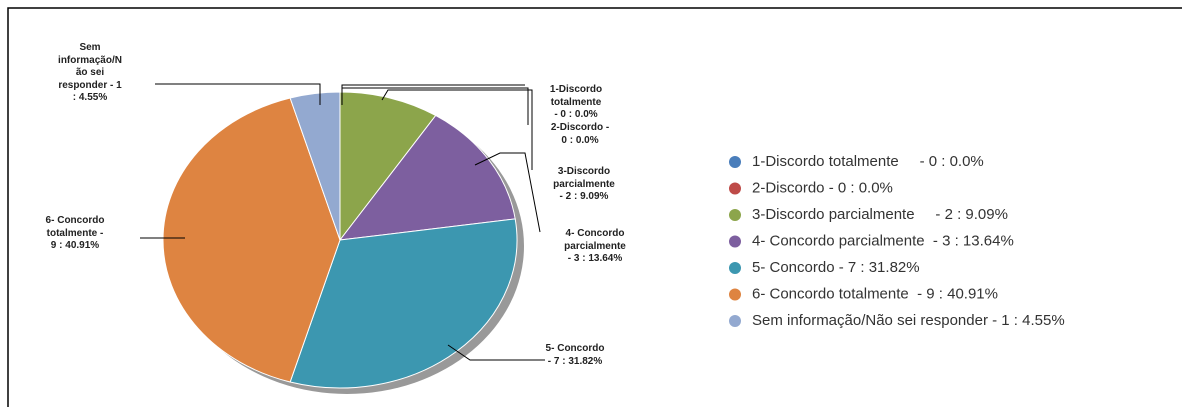  Describe the element at coordinates (576, 102) in the screenshot. I see `slice-label: 1-Discordo totalmente - 0 : 0.0%` at that location.